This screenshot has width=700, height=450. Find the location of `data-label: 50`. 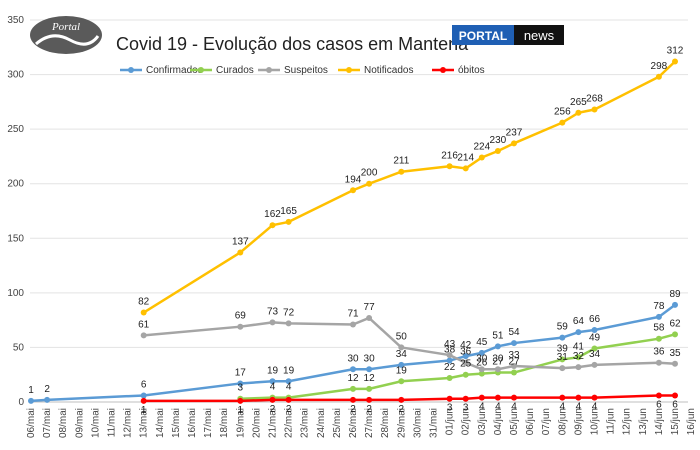

data-label: 50 is located at coordinates (402, 336).